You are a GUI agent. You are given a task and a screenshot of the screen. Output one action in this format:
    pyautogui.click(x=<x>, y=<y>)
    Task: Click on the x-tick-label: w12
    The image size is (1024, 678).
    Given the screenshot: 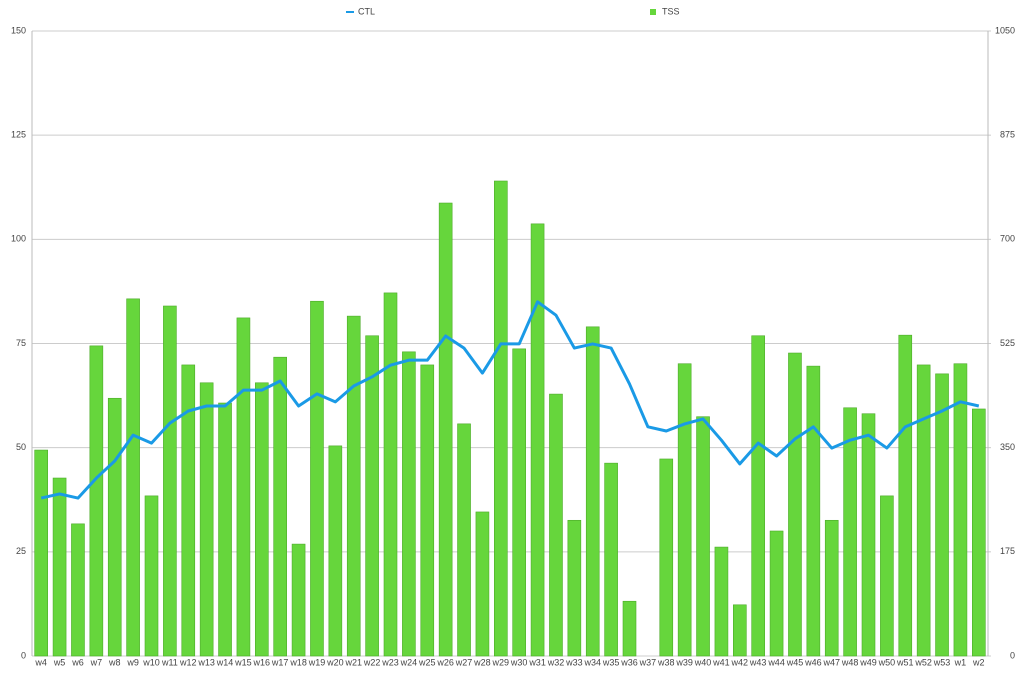 What is the action you would take?
    pyautogui.click(x=188, y=662)
    